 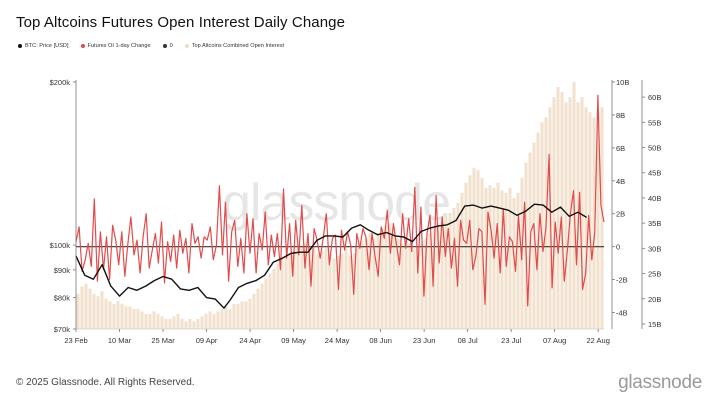 I want to click on y-right-inner-tick-label: 6B, so click(x=620, y=148).